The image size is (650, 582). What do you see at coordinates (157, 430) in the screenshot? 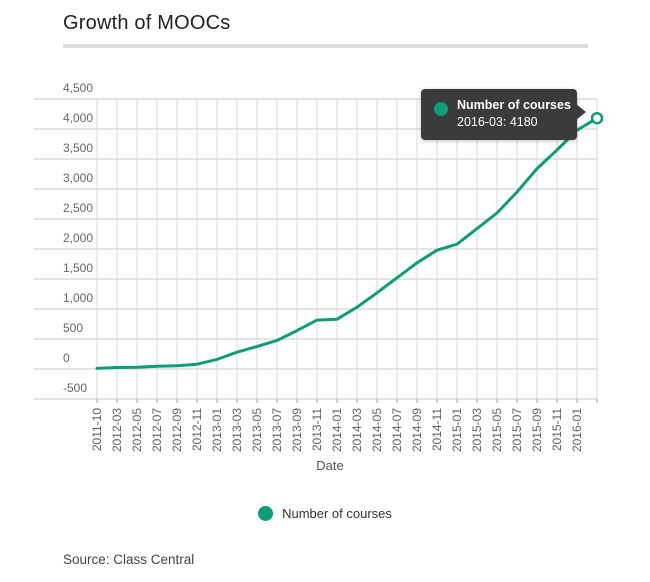
I see `x-tick-label: 2012-07` at bounding box center [157, 430].